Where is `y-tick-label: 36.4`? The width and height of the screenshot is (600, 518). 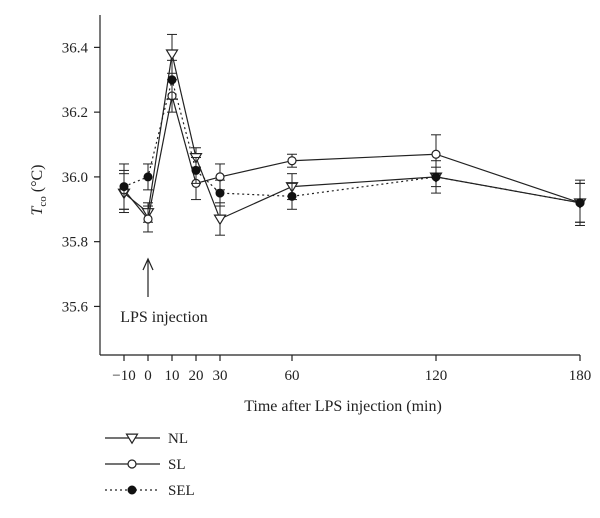 y-tick-label: 36.4 is located at coordinates (75, 48).